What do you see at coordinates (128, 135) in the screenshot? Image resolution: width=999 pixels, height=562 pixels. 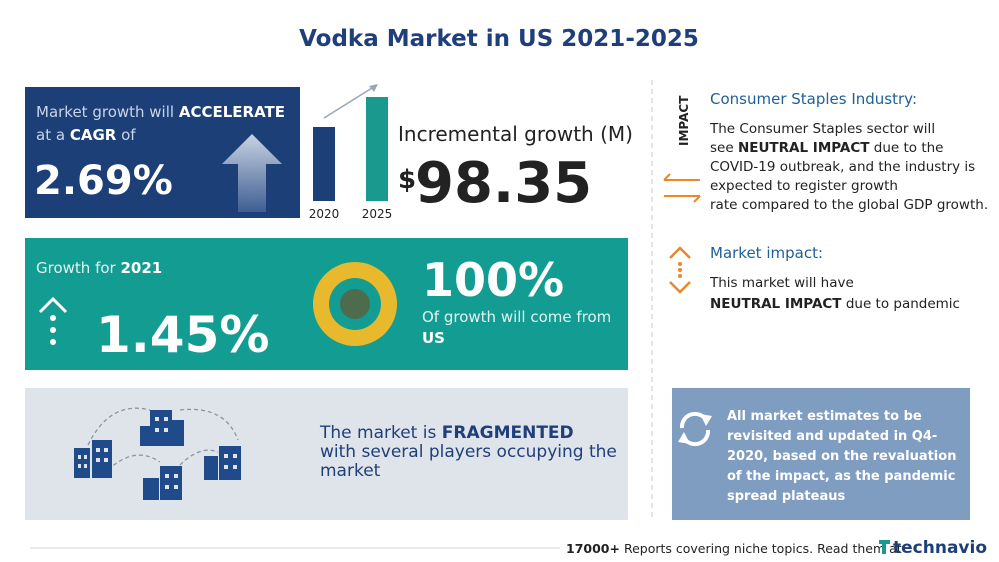 I see `text: of` at bounding box center [128, 135].